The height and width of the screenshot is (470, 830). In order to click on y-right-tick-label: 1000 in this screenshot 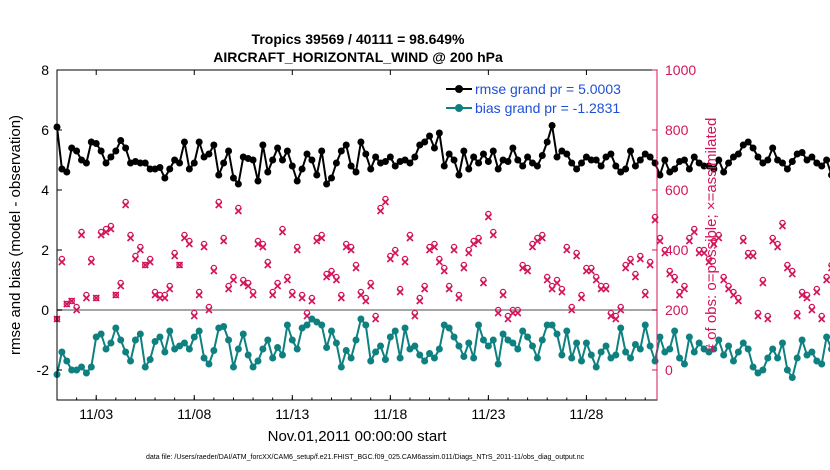, I will do `click(680, 70)`.